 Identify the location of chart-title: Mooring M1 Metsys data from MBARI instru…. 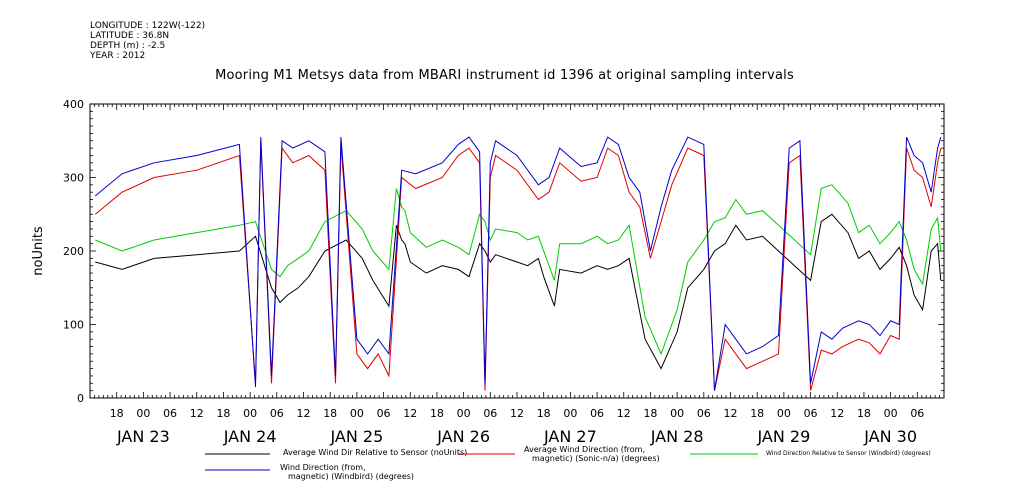
(504, 75).